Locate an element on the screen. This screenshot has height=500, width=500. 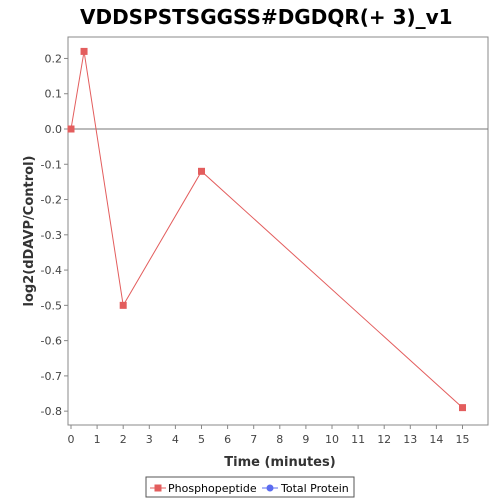
x-tick-label: 12 is located at coordinates (384, 439).